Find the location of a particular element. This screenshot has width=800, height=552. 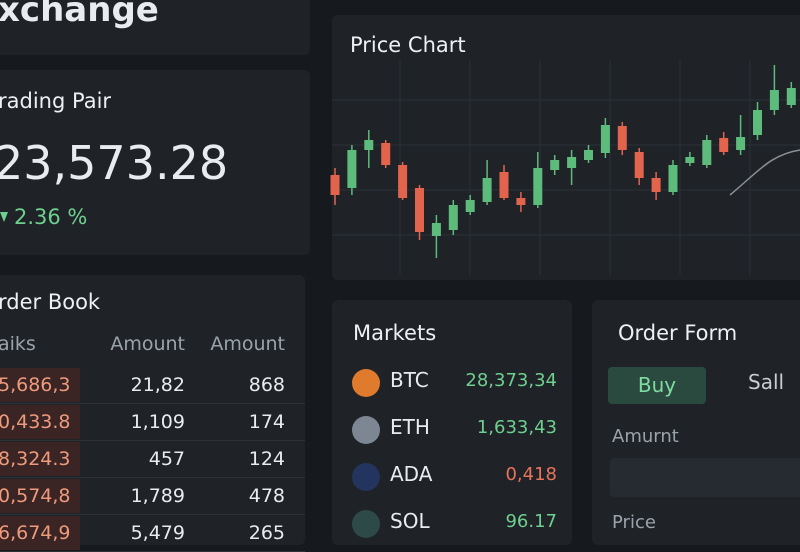

coin-price: 96.17 is located at coordinates (531, 521).